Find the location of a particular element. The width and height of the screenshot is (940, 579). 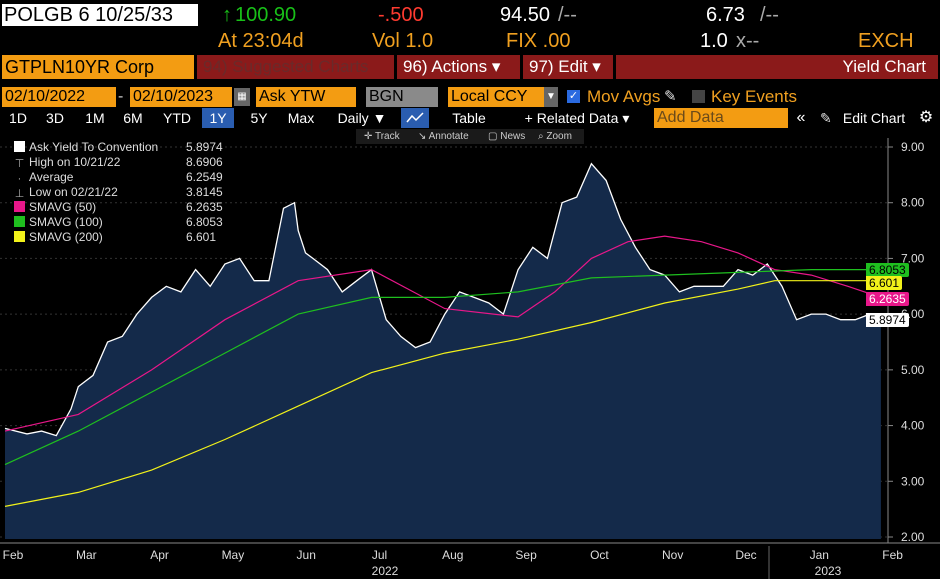

y-tick-label: 4.00 is located at coordinates (913, 426).